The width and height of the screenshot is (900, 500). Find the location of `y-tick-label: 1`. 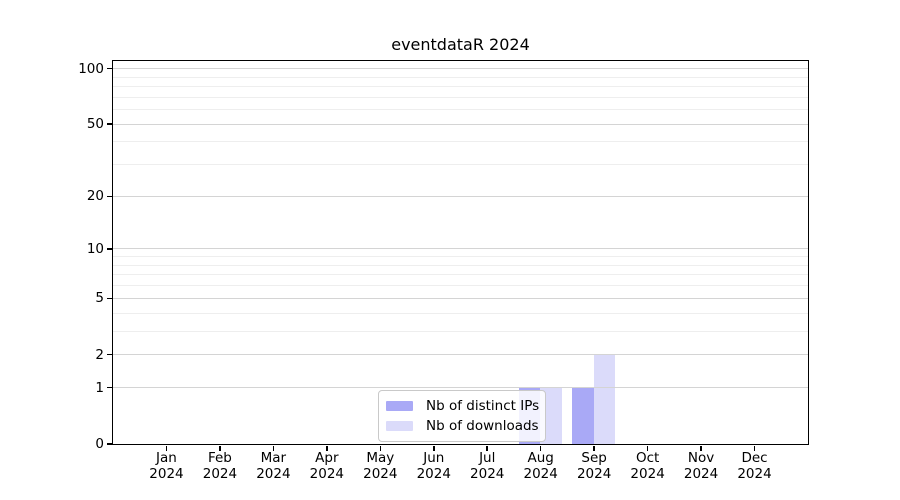

y-tick-label: 1 is located at coordinates (99, 387).